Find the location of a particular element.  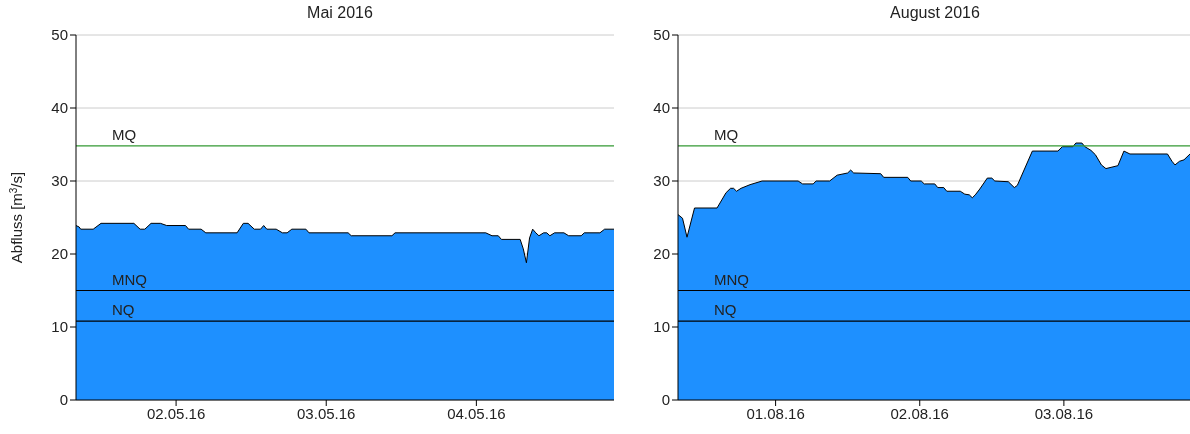

x-tick-label: 03.05.16 is located at coordinates (326, 413).